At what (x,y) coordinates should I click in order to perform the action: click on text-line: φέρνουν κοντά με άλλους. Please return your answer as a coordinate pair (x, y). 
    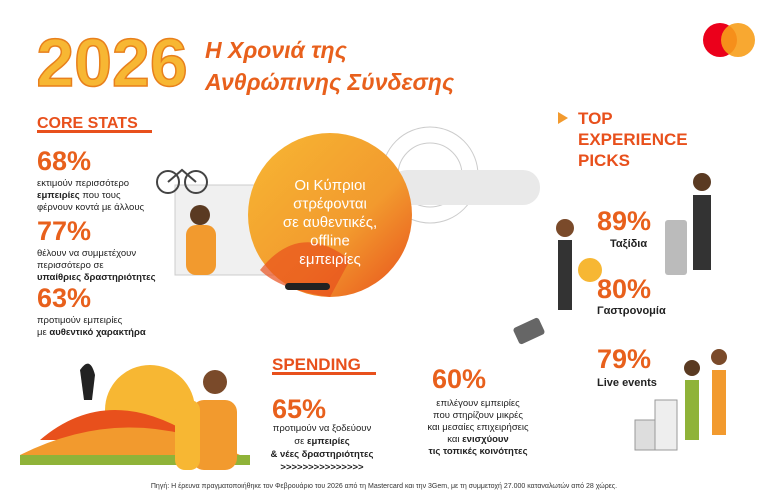
    Looking at the image, I should click on (91, 207).